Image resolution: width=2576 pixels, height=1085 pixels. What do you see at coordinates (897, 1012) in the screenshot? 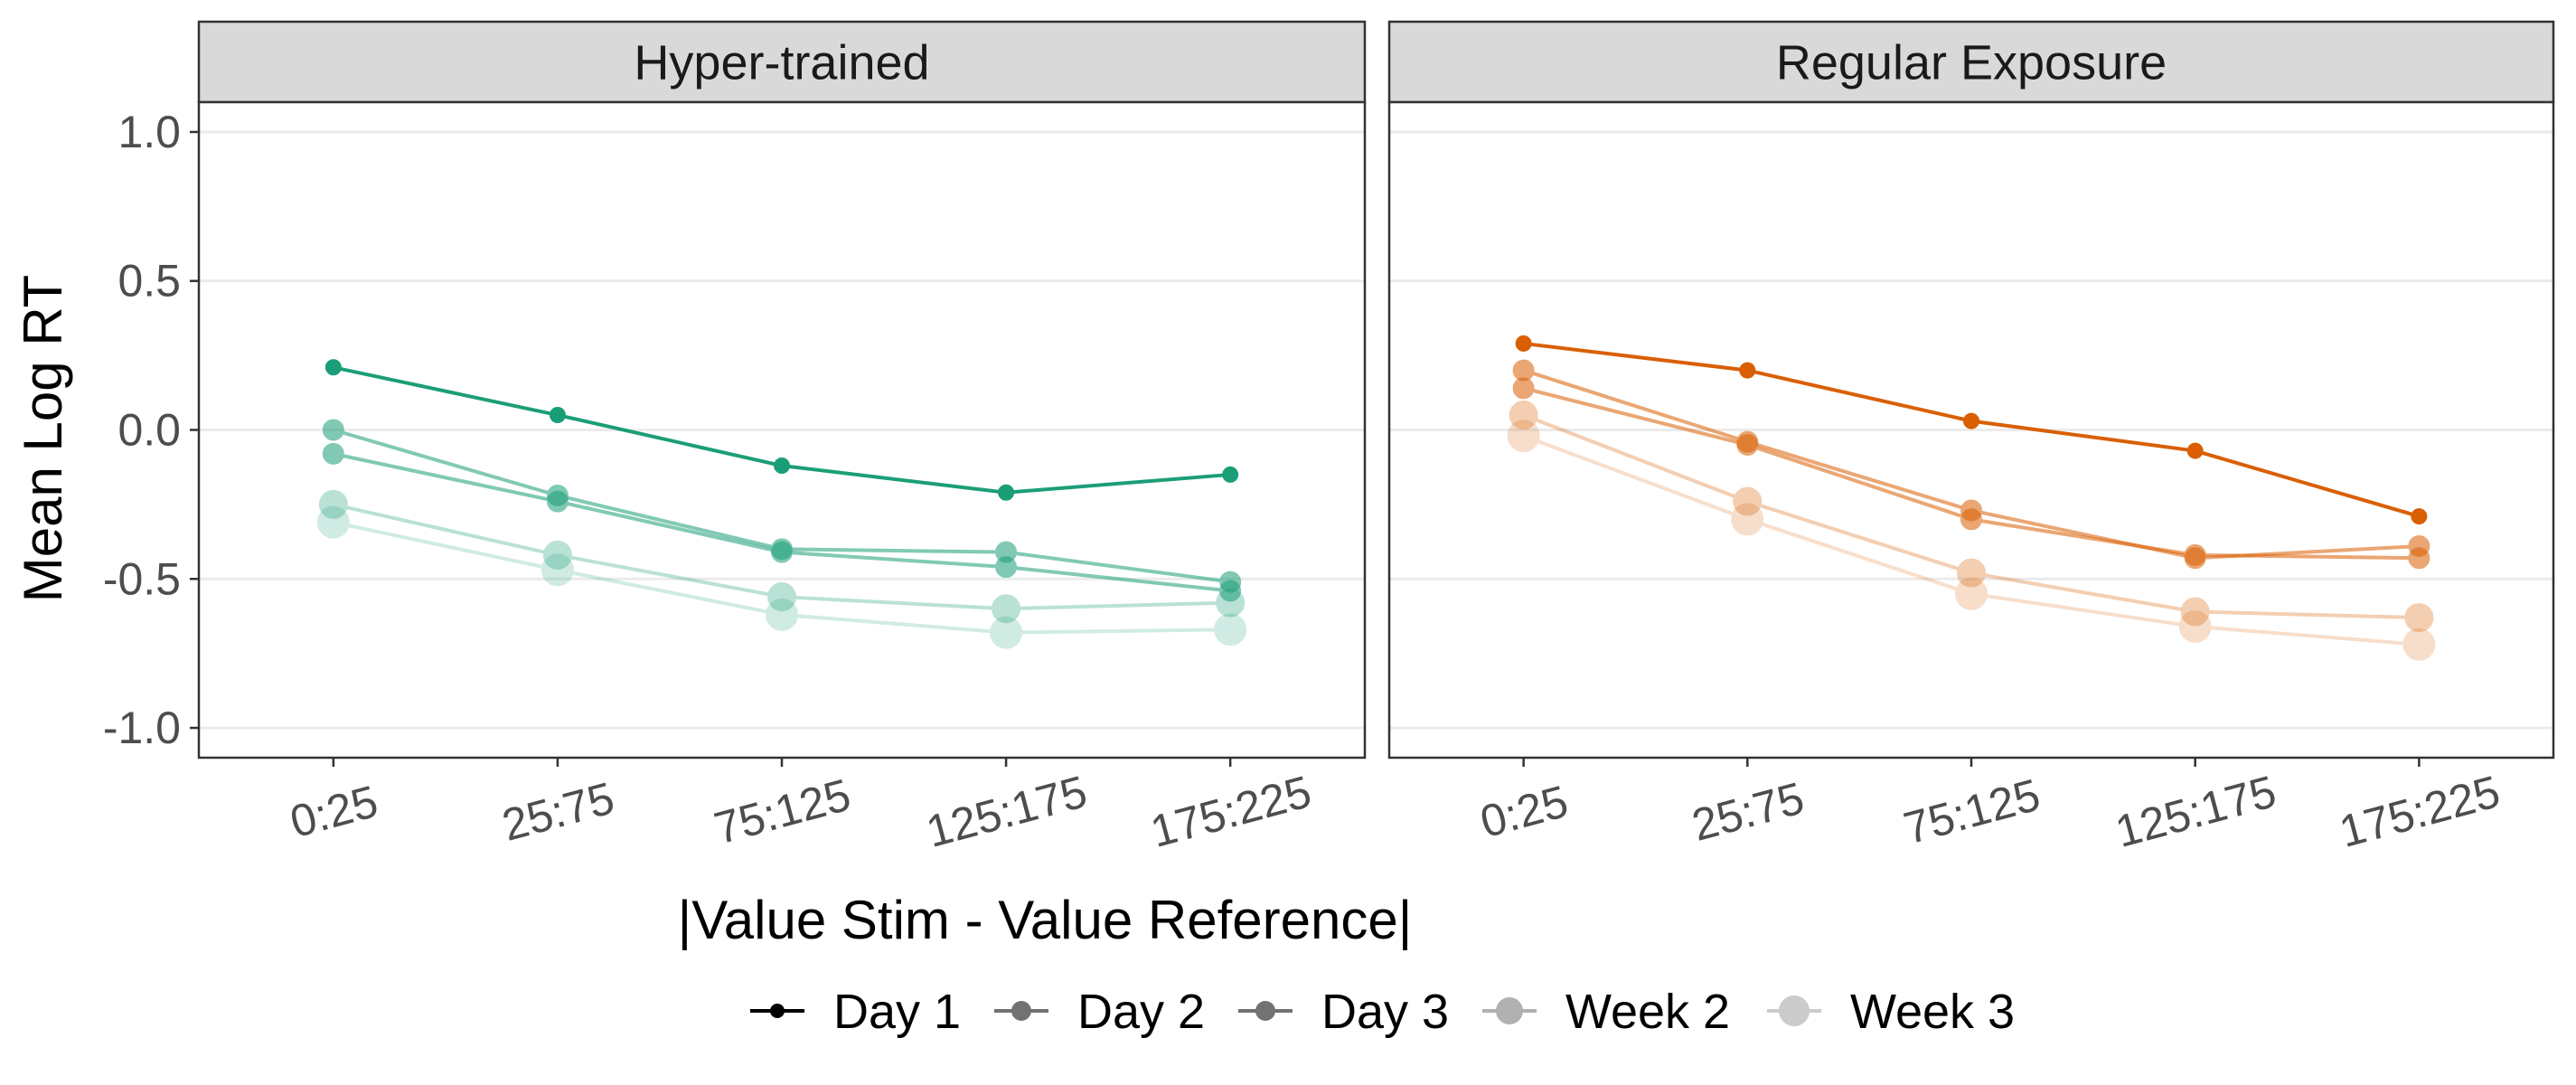
I see `legend-label: Day 1` at bounding box center [897, 1012].